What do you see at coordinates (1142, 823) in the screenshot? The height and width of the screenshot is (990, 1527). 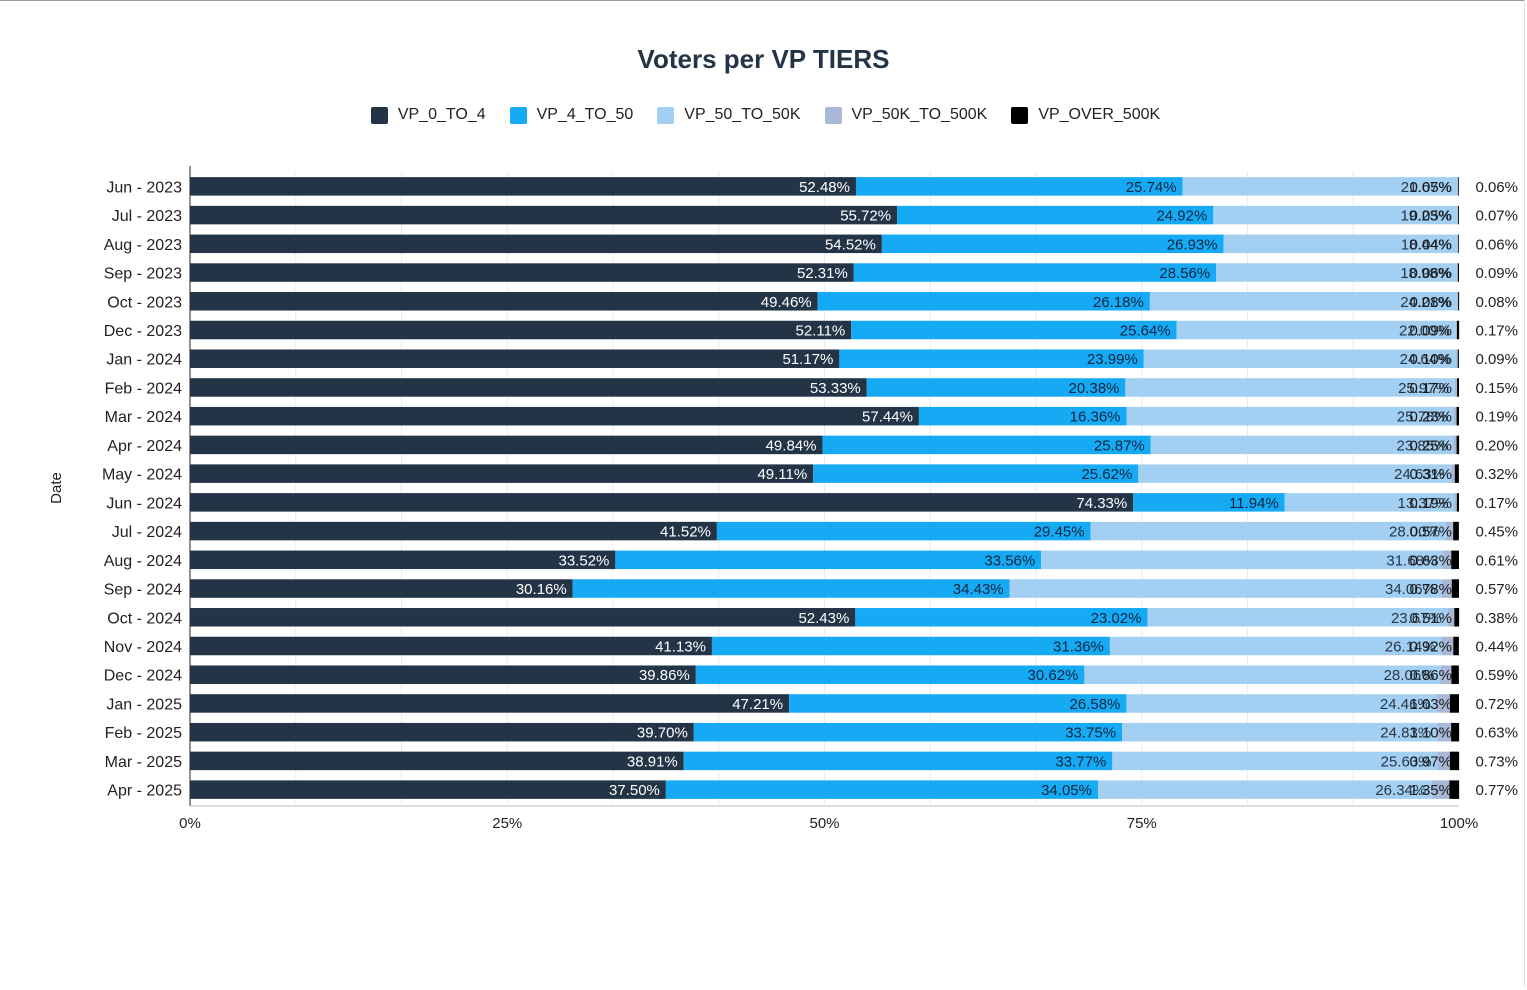 I see `x-tick-label: 75%` at bounding box center [1142, 823].